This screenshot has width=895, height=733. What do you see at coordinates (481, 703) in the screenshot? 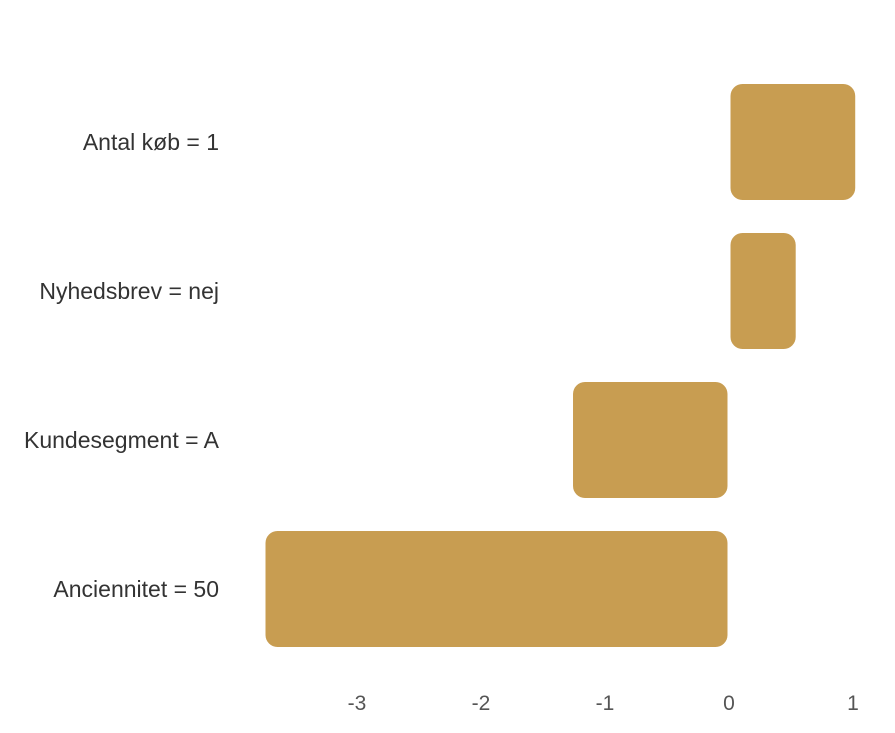
I see `x-tick-label-1: -2` at bounding box center [481, 703].